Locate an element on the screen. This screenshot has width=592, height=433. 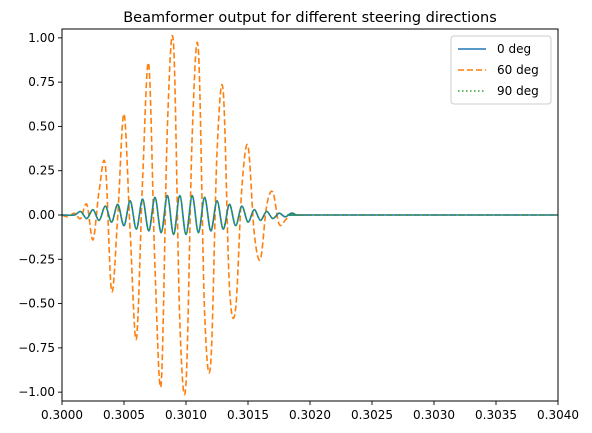
y-tick-label: −0.50 is located at coordinates (36, 304).